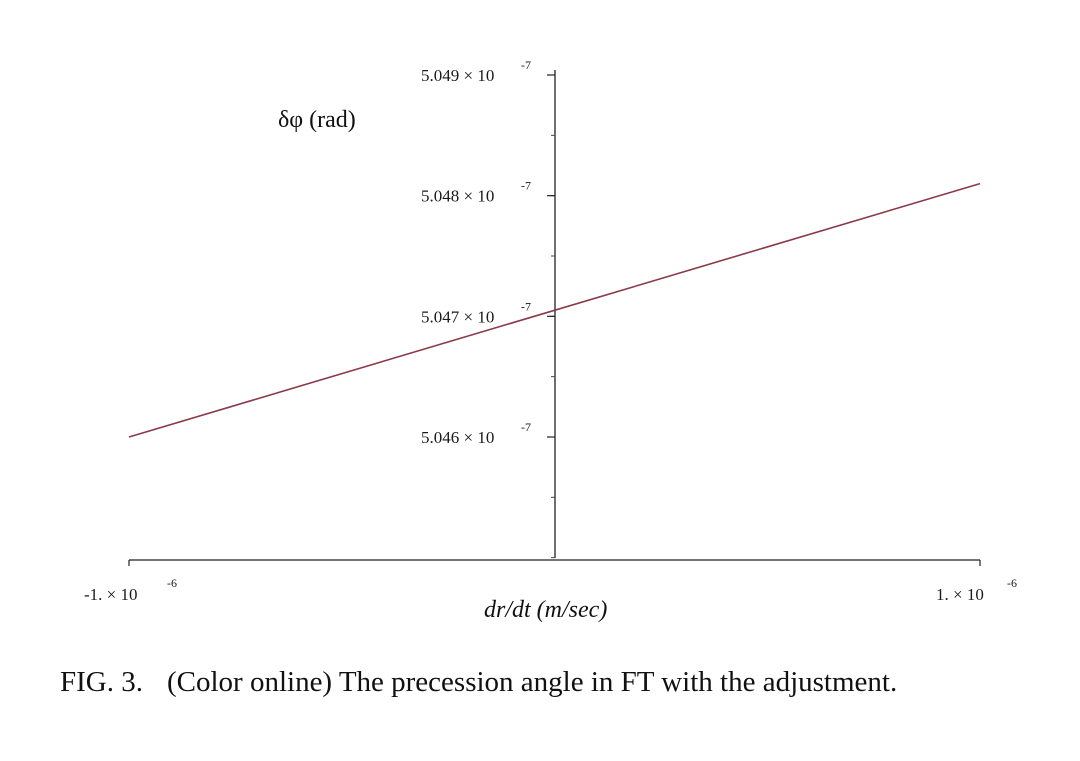  I want to click on x-tick-label: 1. × 10, so click(960, 594).